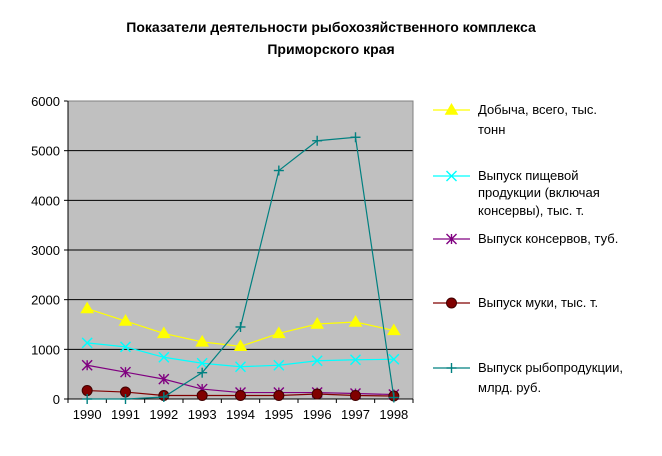  I want to click on legend-label: Выпуск консервов, туб., so click(548, 238).